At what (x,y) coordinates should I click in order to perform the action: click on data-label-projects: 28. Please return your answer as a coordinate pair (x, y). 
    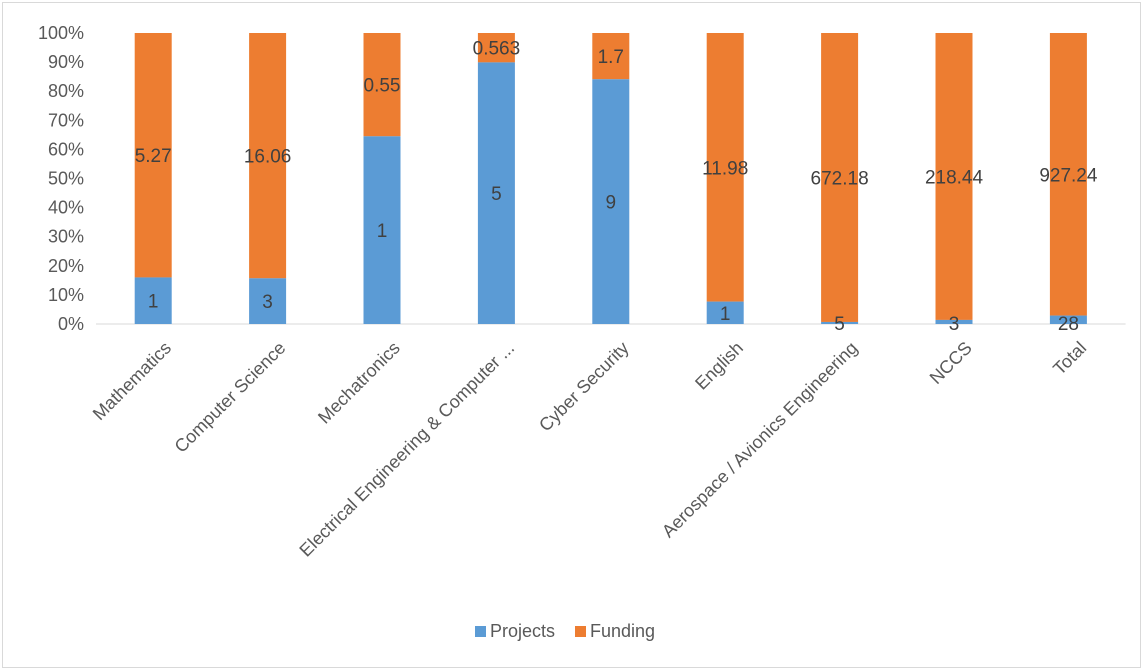
    Looking at the image, I should click on (1068, 324).